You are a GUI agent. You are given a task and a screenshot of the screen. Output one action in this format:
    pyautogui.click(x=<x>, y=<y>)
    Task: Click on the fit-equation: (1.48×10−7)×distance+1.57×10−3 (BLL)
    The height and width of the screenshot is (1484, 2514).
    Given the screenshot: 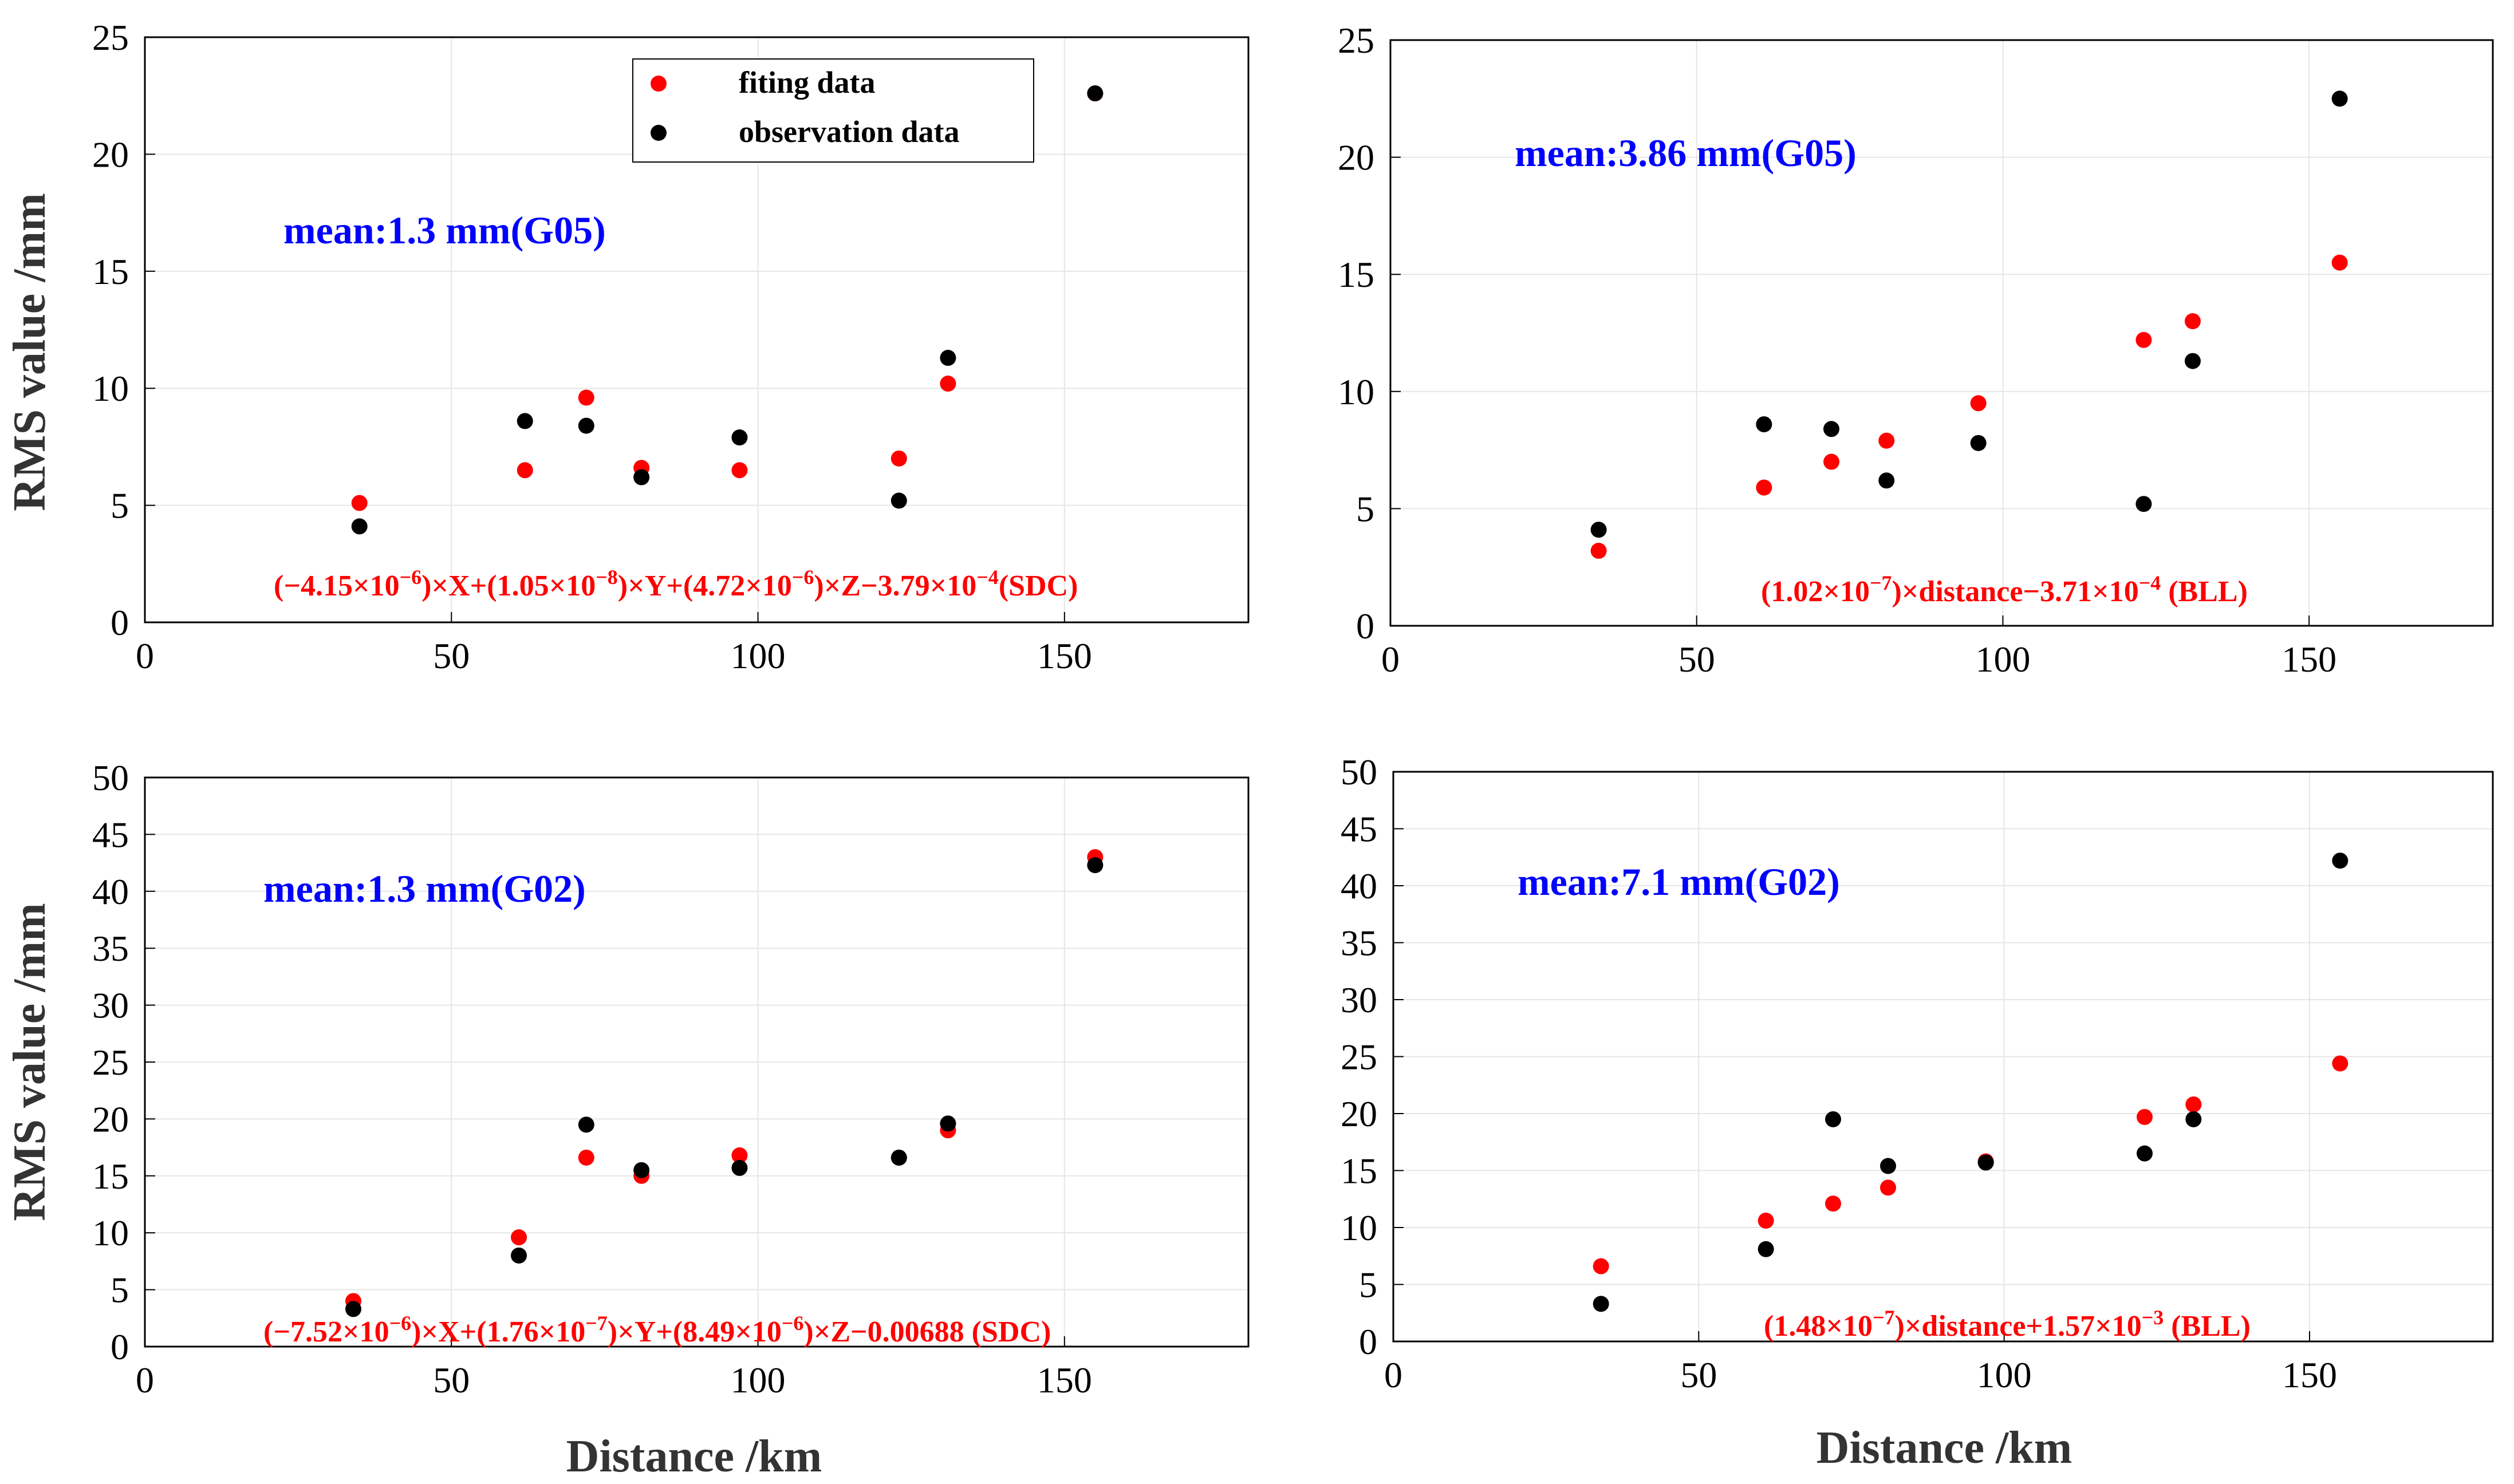 What is the action you would take?
    pyautogui.click(x=2007, y=1324)
    